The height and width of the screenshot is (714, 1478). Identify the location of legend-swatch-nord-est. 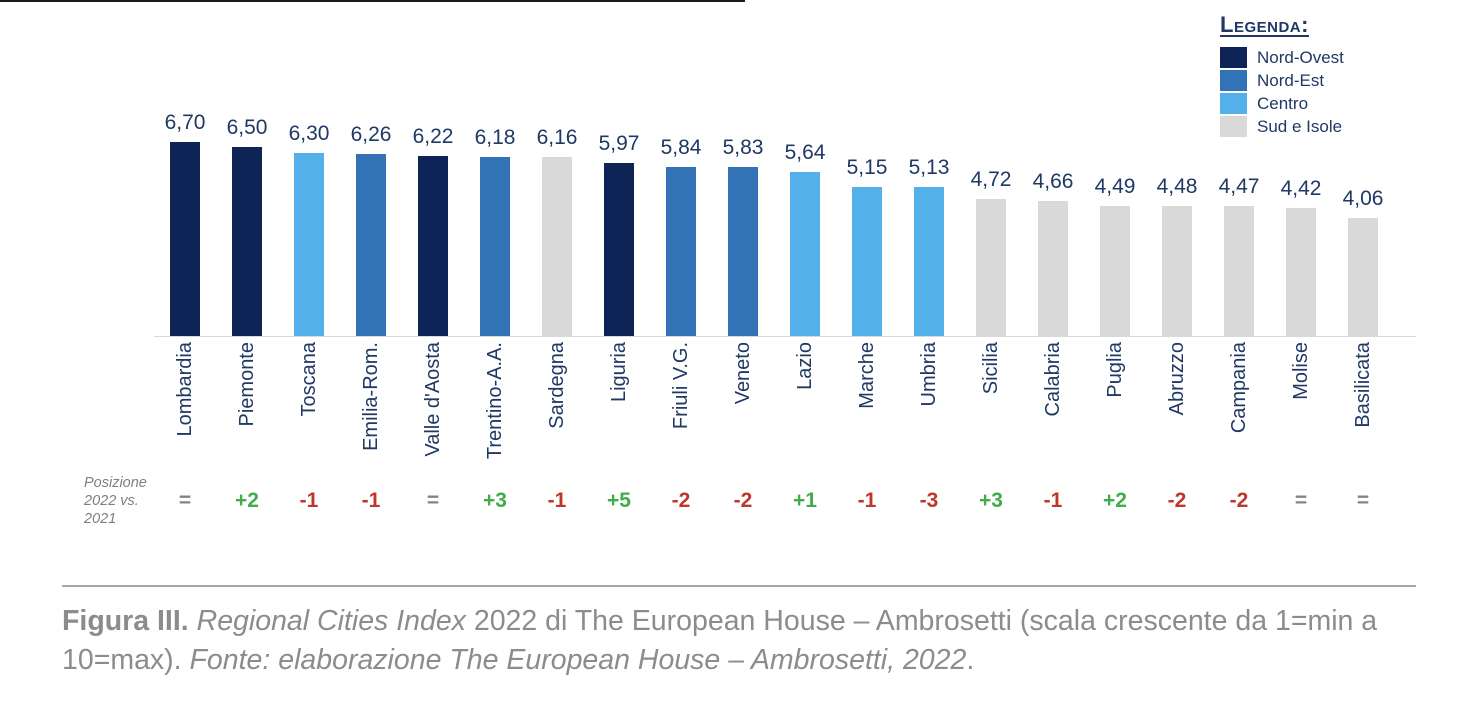
(1233, 80).